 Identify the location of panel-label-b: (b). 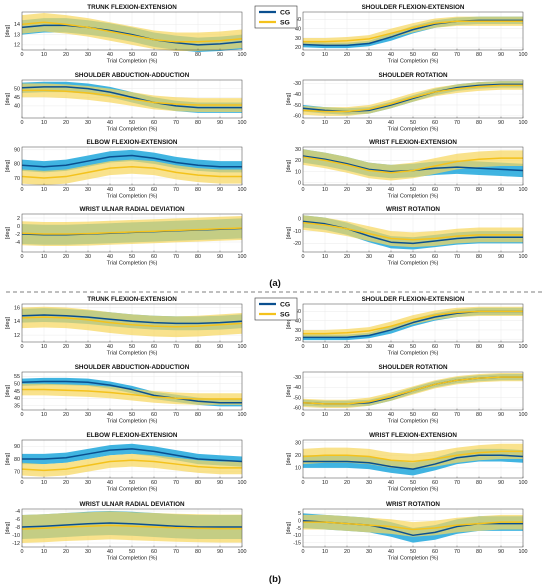
(275, 579).